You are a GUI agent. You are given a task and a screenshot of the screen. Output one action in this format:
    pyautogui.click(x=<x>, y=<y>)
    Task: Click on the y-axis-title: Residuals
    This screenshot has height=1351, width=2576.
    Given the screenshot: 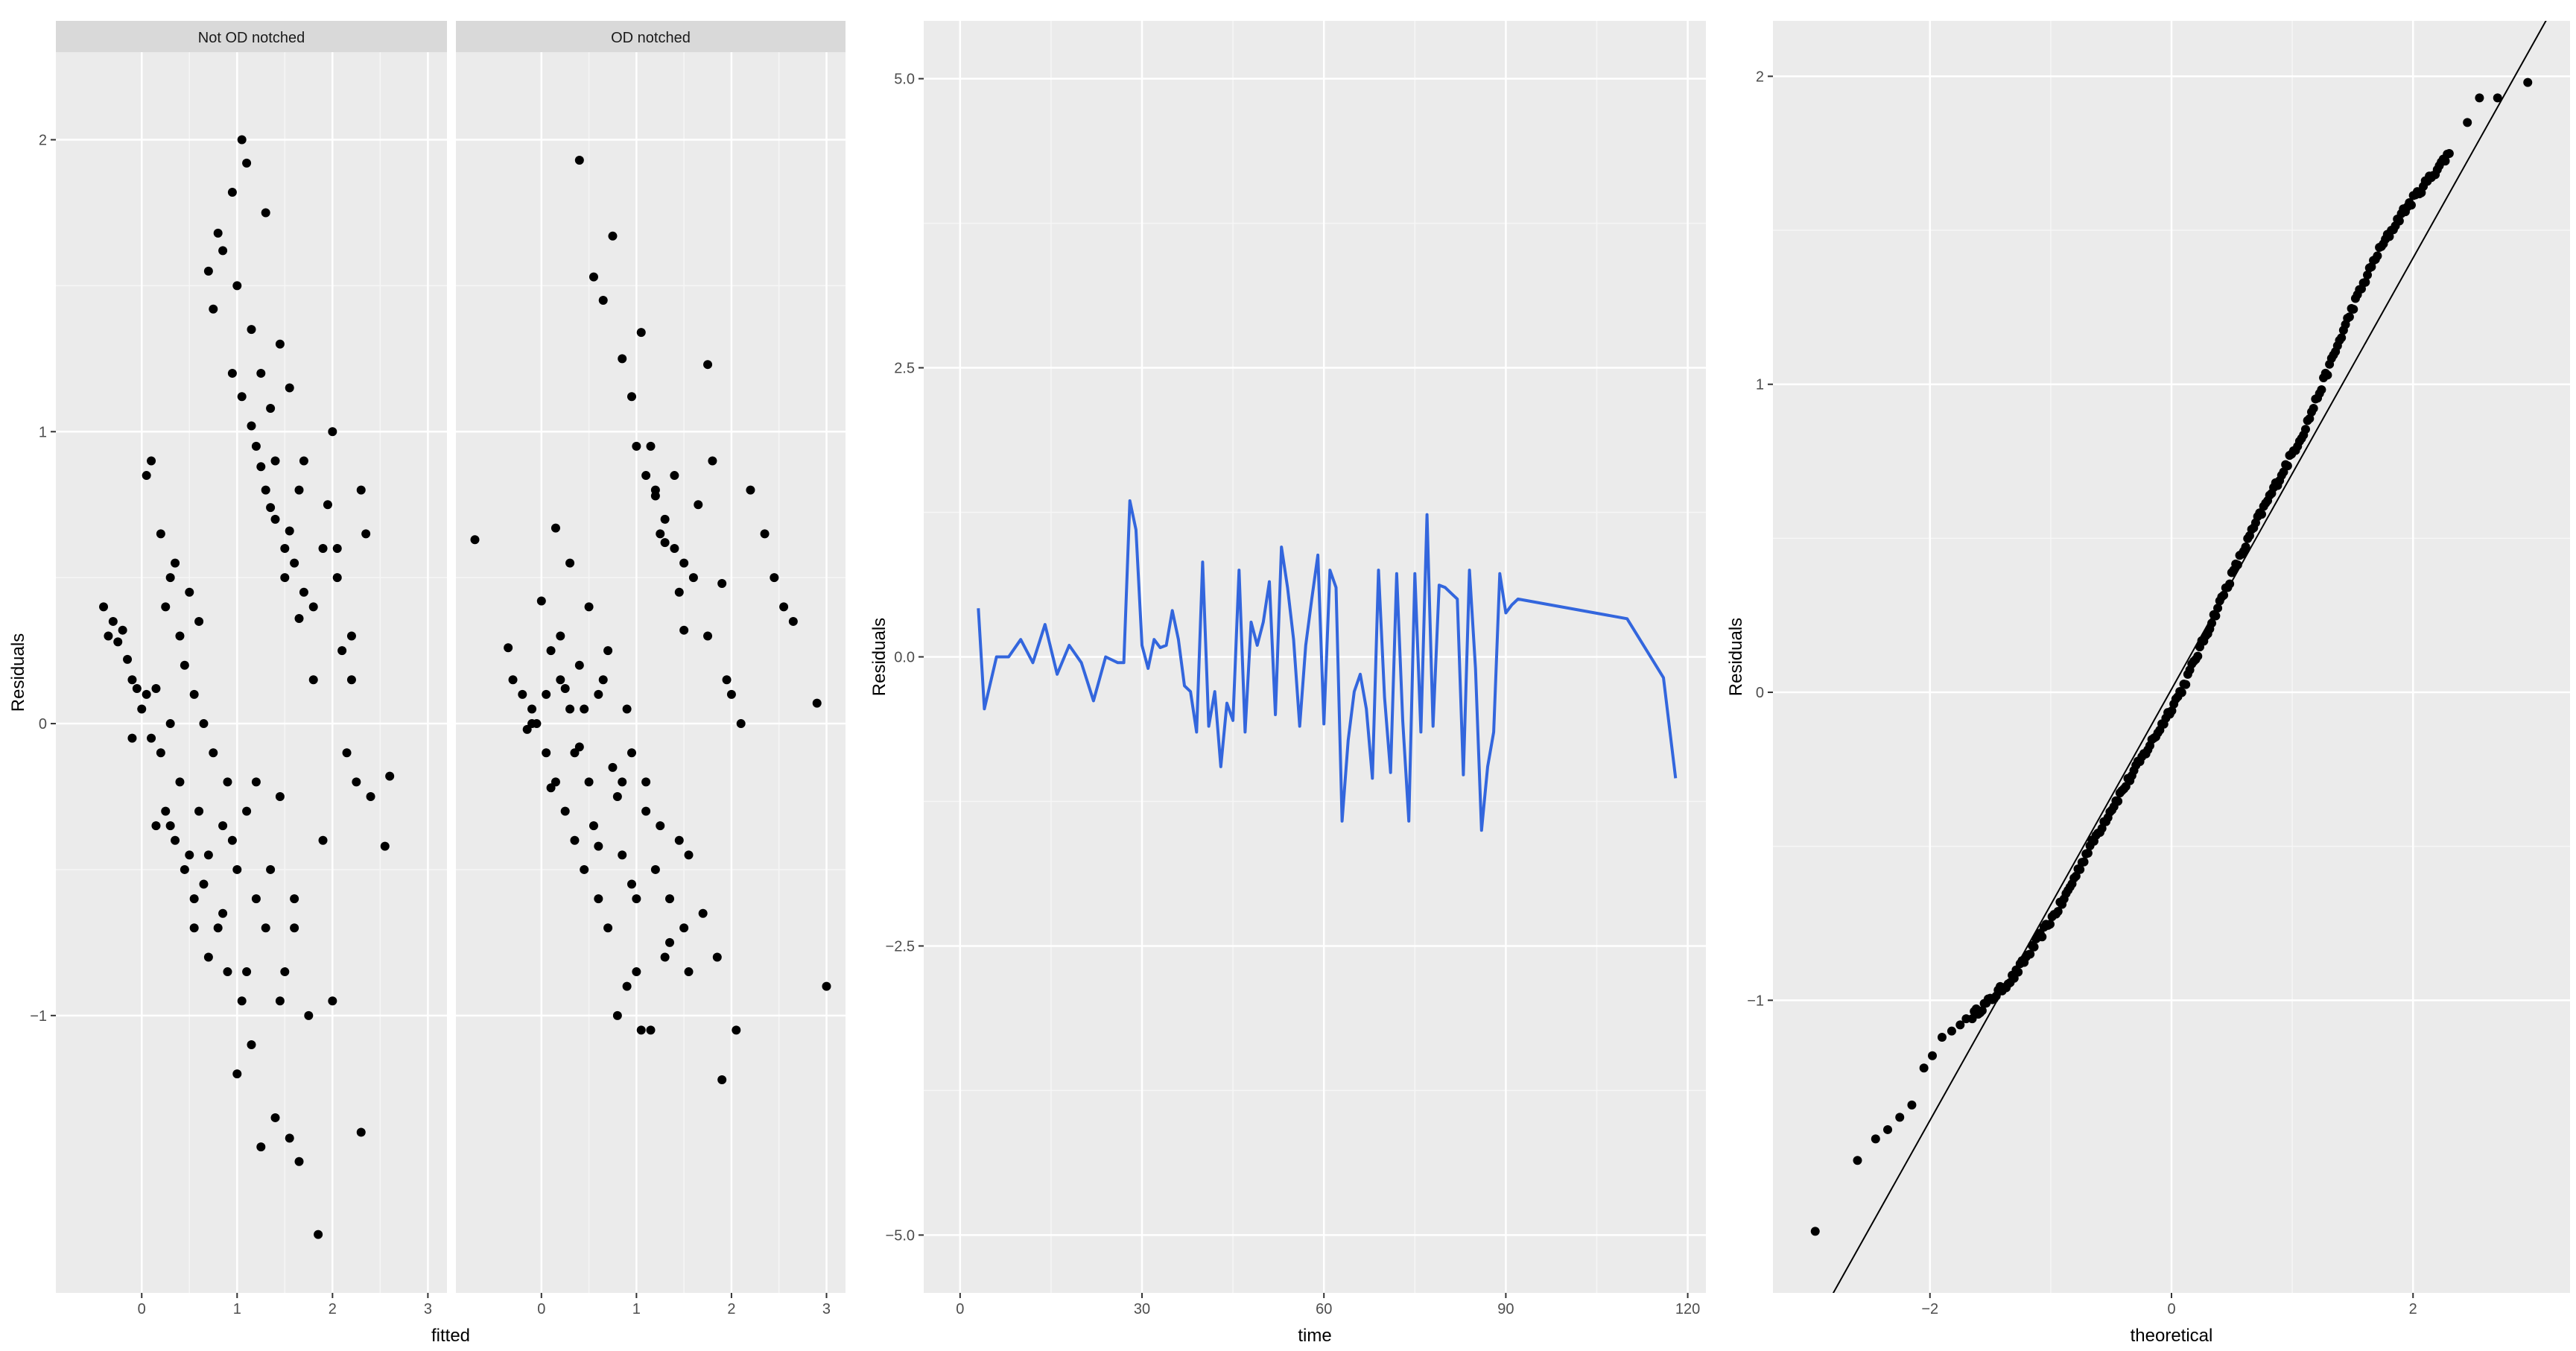 What is the action you would take?
    pyautogui.click(x=879, y=657)
    